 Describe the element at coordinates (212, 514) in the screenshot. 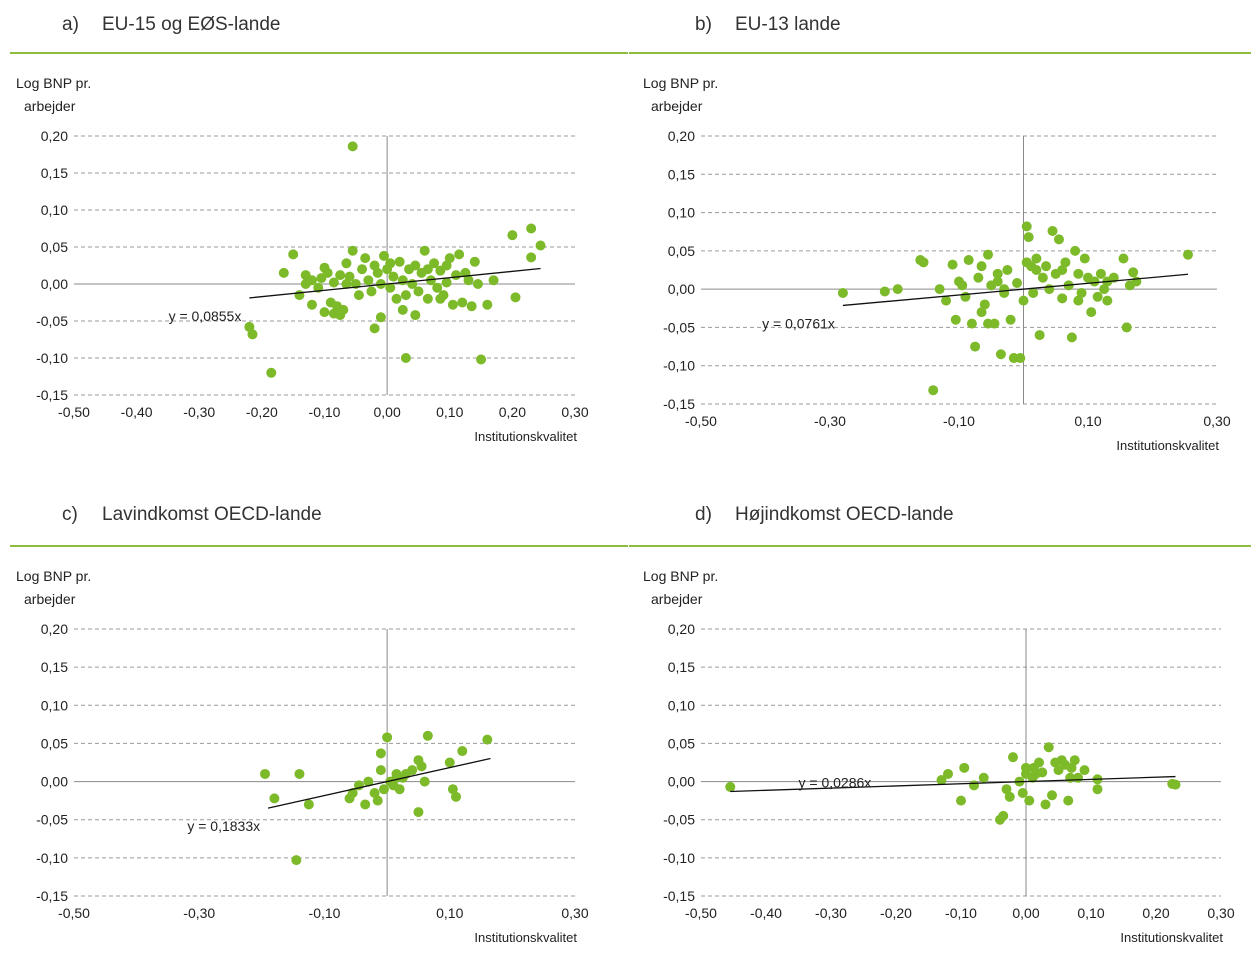

I see `panel-title-text: Lavindkomst OECD-lande` at that location.